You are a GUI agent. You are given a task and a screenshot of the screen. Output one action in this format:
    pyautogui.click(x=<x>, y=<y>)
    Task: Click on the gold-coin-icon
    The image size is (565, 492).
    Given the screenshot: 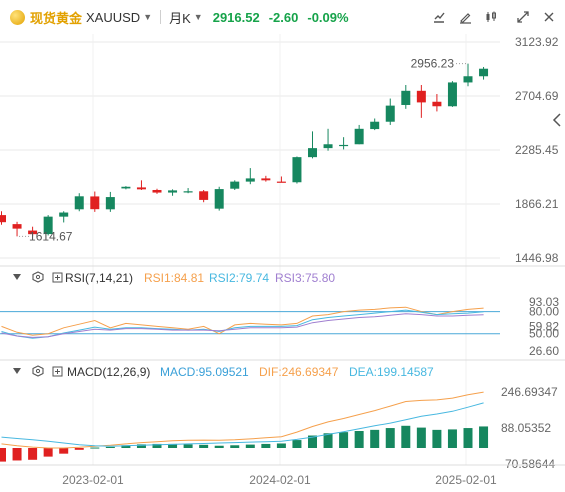 What is the action you would take?
    pyautogui.click(x=17, y=17)
    